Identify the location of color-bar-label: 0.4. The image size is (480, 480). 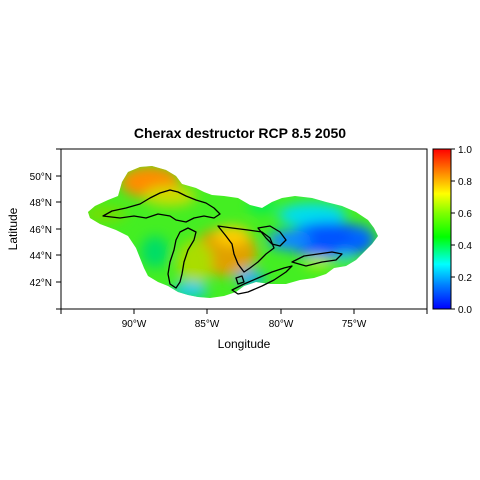
(465, 246).